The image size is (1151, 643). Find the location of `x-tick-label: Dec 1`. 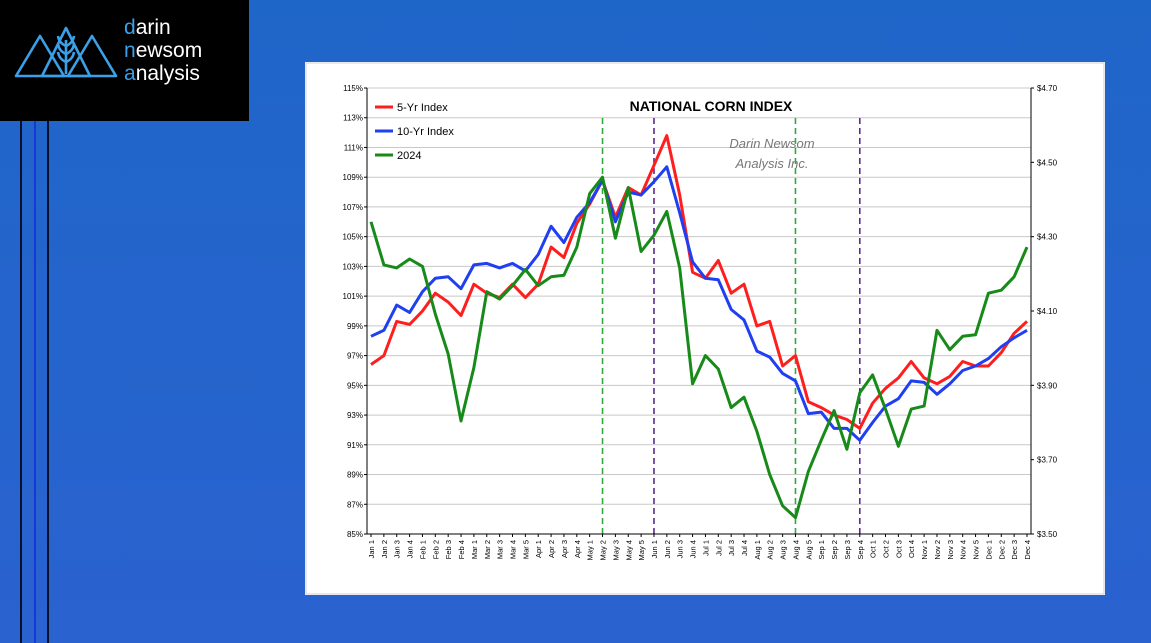

x-tick-label: Dec 1 is located at coordinates (988, 550).